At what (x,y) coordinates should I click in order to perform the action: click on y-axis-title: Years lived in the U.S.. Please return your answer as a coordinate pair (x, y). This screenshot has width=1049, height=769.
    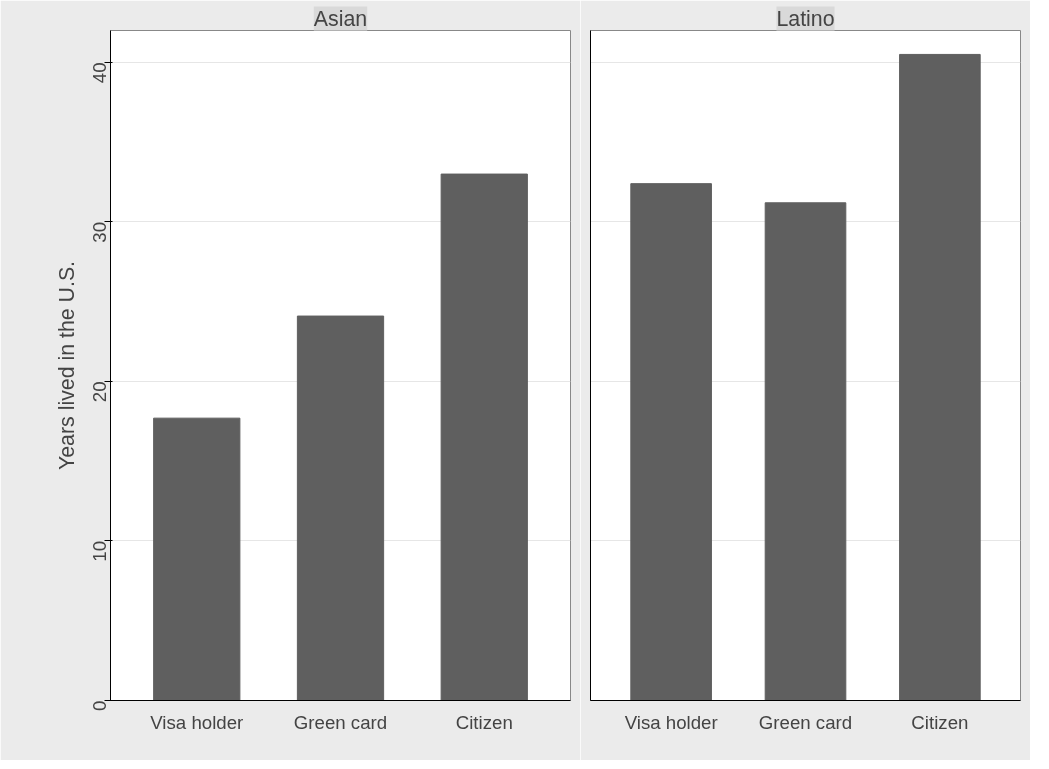
    Looking at the image, I should click on (66, 365).